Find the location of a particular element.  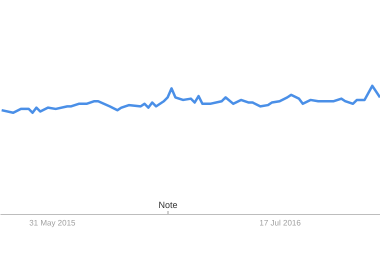

annotation: Note is located at coordinates (168, 205).